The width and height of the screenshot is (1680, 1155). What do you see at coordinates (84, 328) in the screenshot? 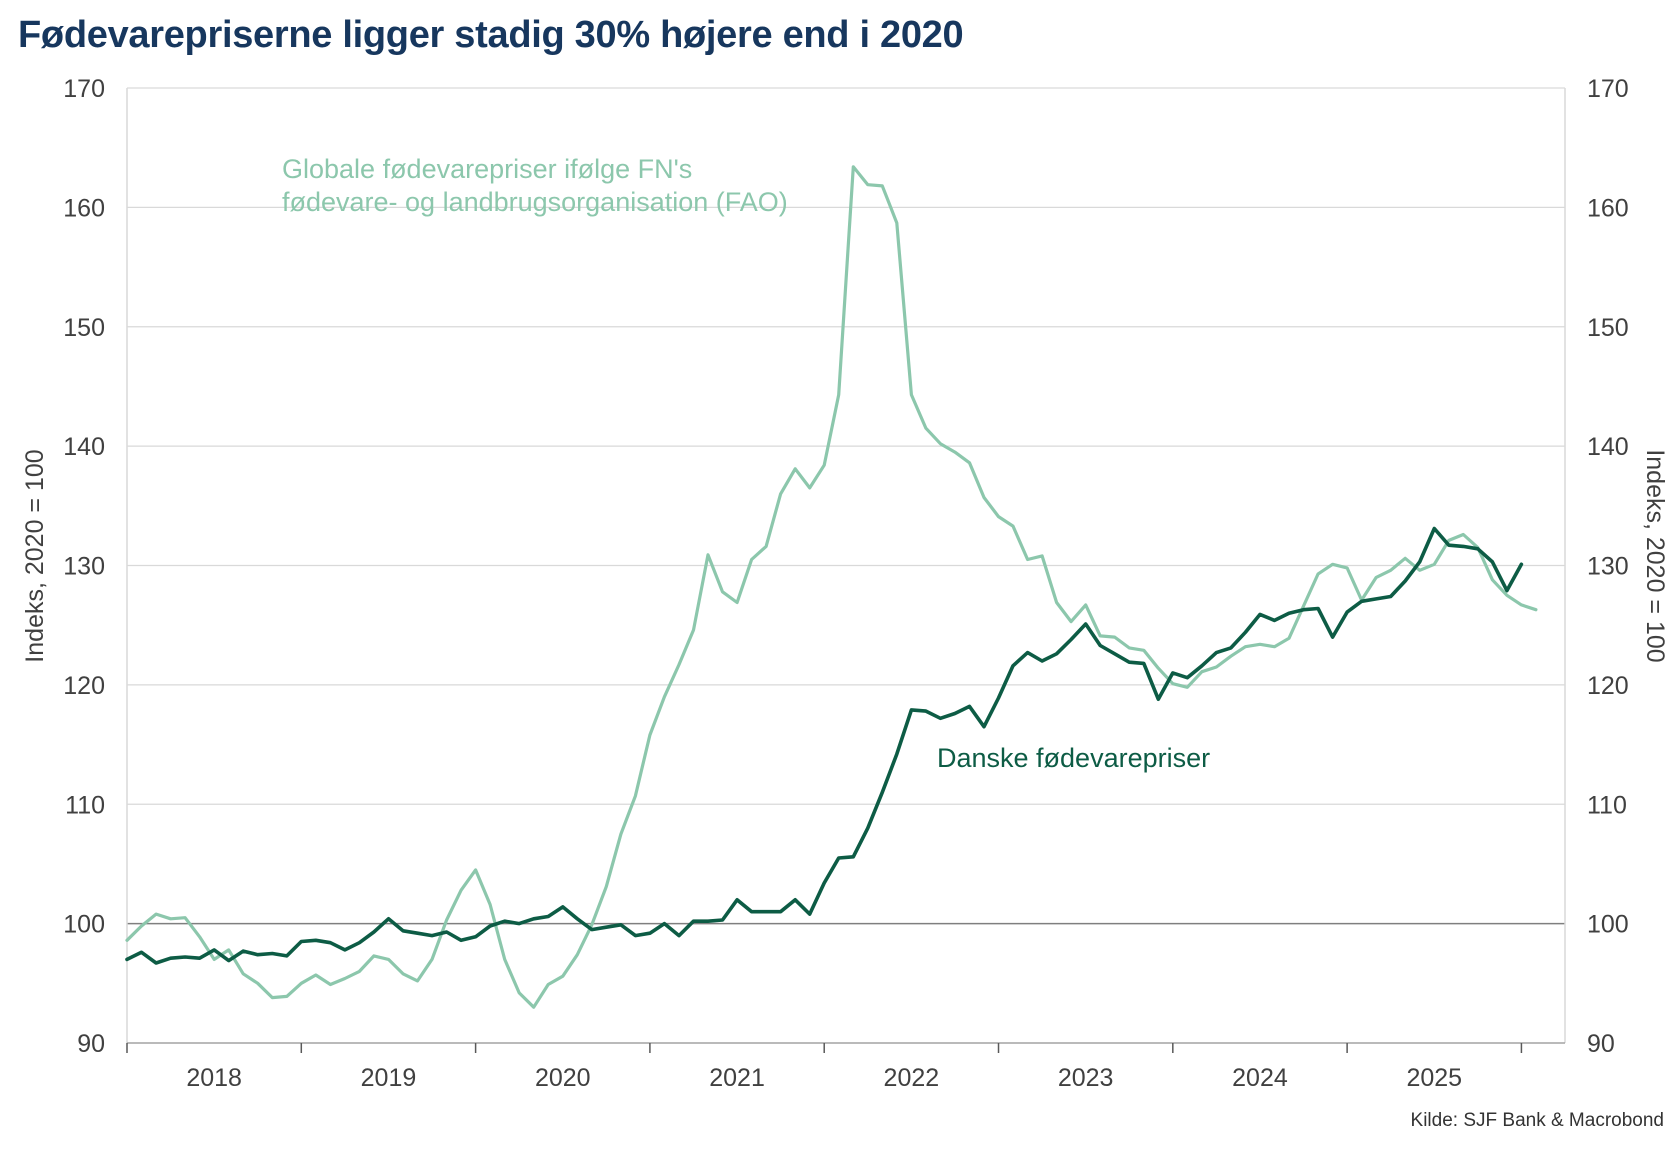
I see `y-tick-label-left: 150` at bounding box center [84, 328].